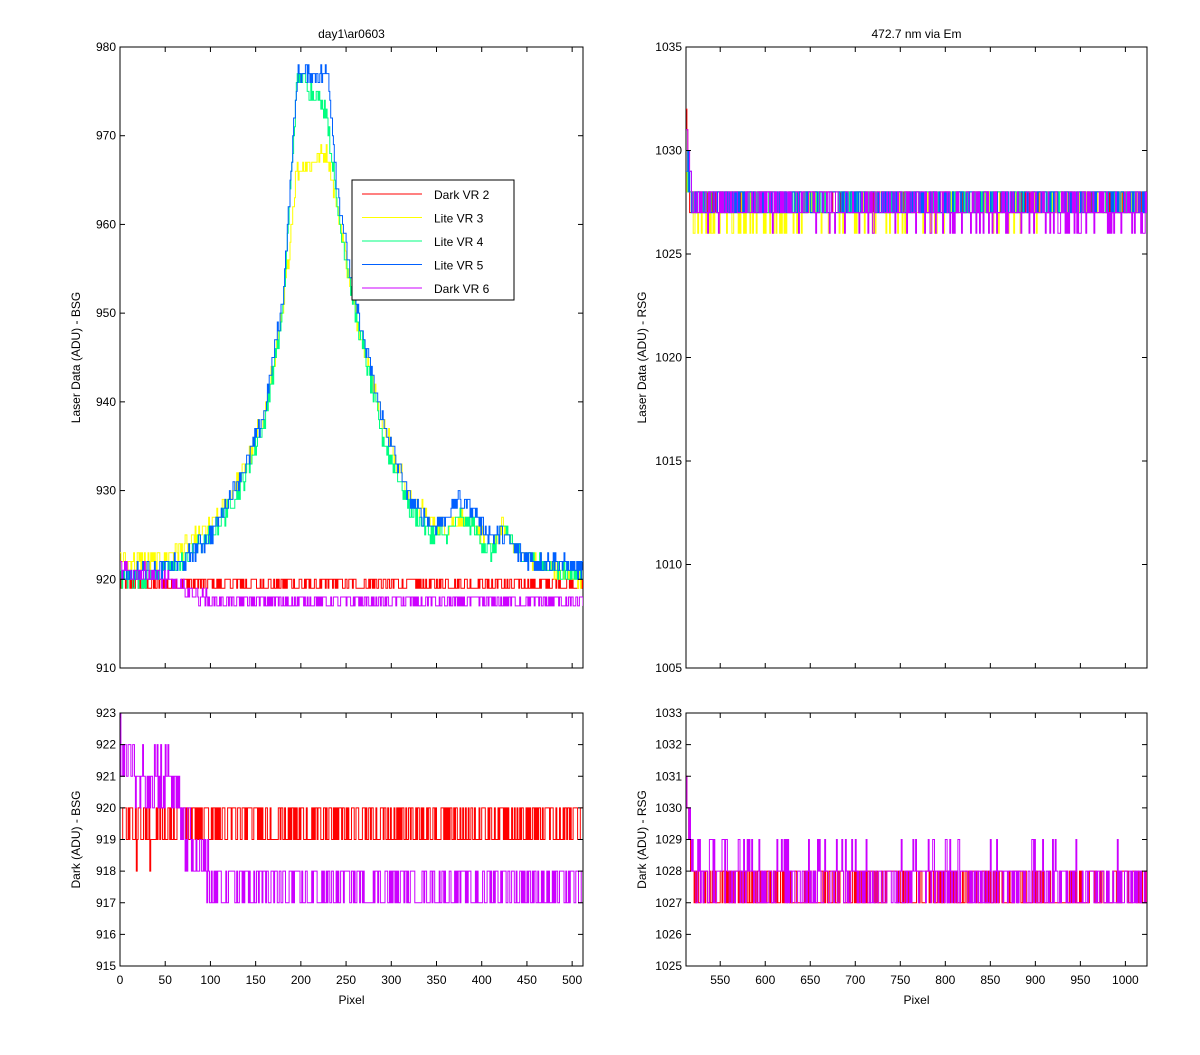 The height and width of the screenshot is (1055, 1200). I want to click on y-tick-label: 980, so click(106, 47).